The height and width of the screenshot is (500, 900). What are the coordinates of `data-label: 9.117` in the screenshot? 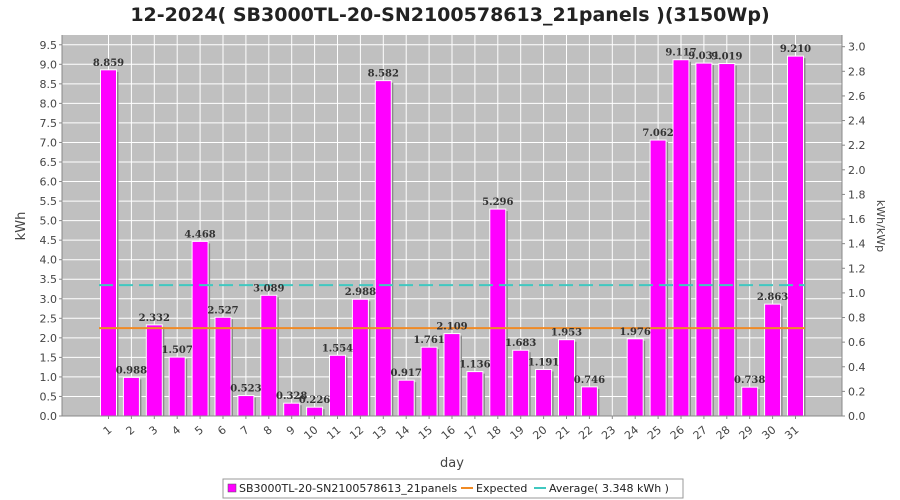 It's located at (680, 53).